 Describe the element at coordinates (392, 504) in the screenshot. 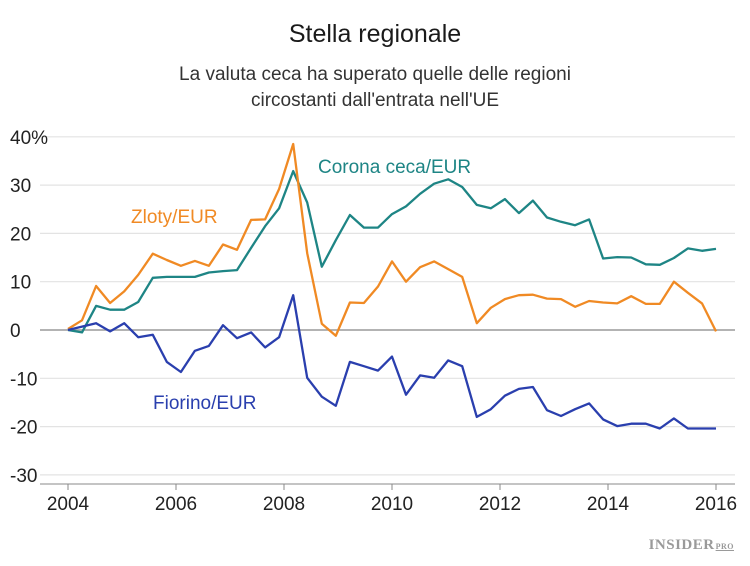

I see `x-tick-label: 2010` at that location.